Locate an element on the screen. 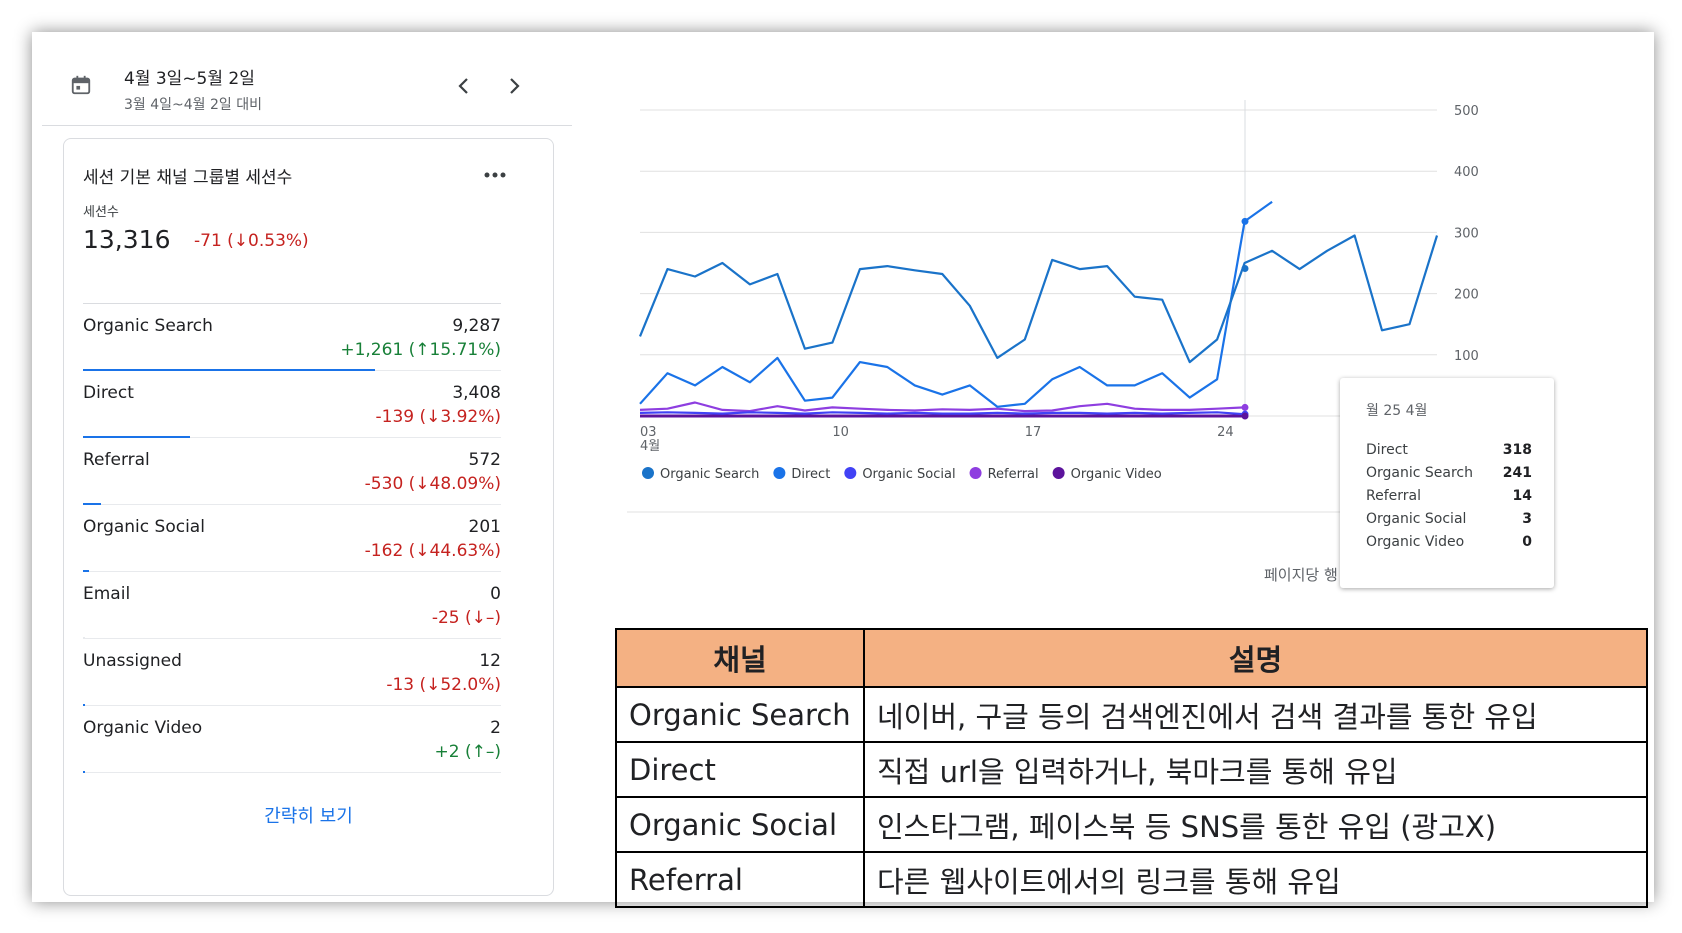 The height and width of the screenshot is (933, 1682). channel-row: Organic Social 201 -162 (↓44.63%) is located at coordinates (292, 538).